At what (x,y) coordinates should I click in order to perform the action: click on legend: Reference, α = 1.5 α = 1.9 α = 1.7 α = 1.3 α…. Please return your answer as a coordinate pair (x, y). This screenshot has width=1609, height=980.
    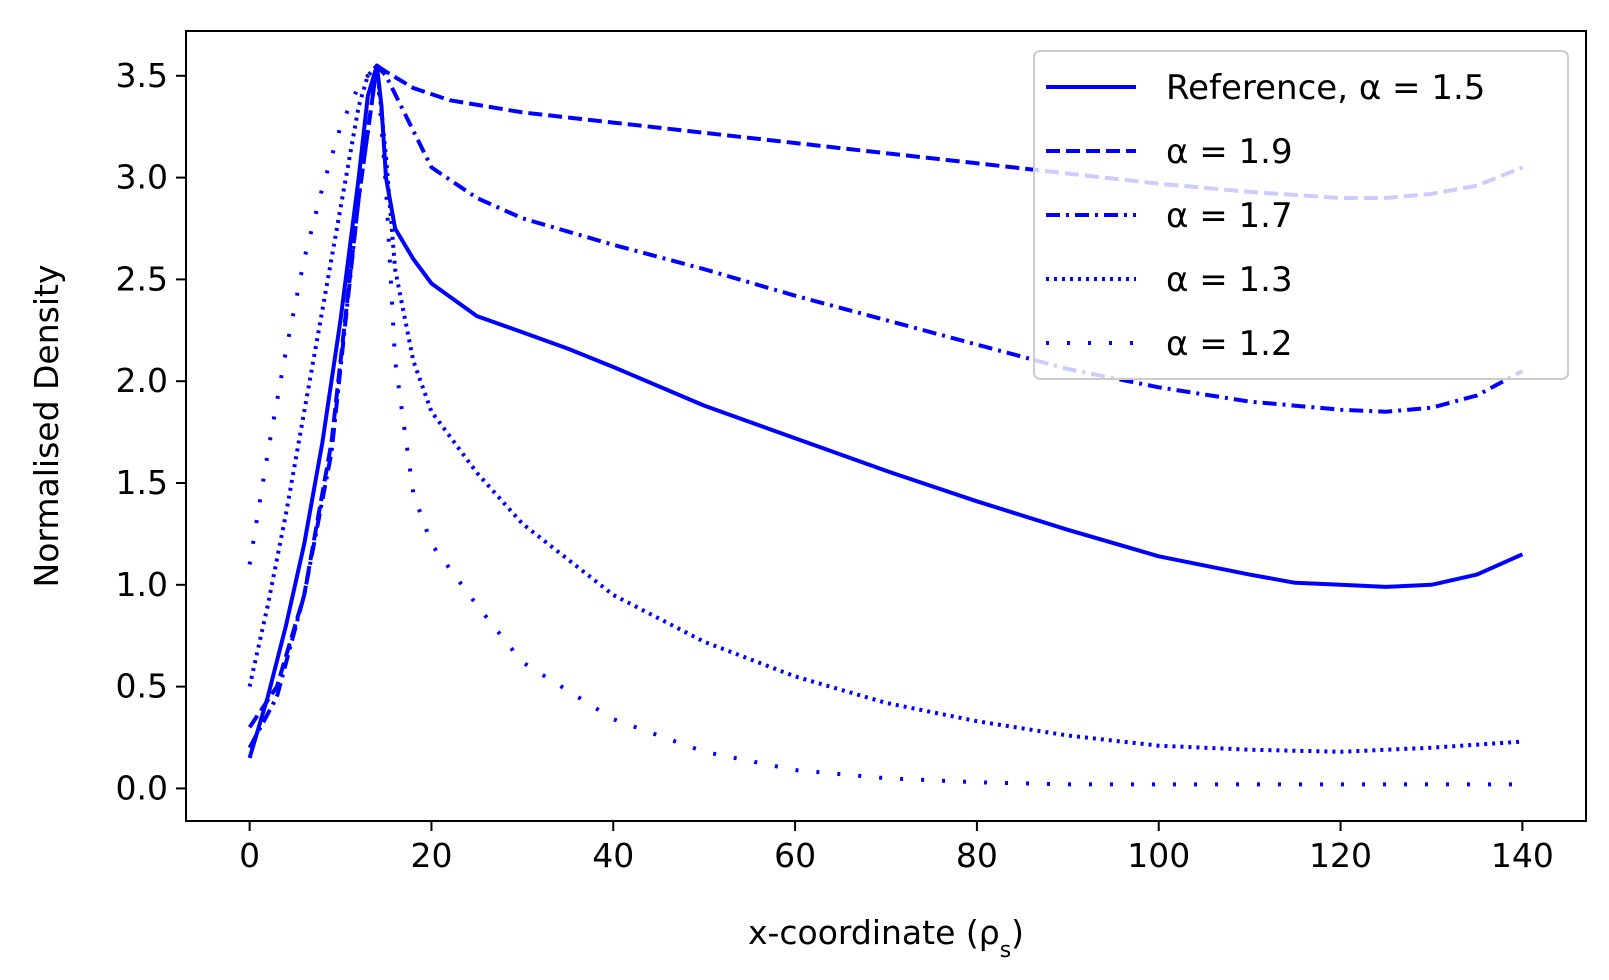
    Looking at the image, I should click on (1301, 215).